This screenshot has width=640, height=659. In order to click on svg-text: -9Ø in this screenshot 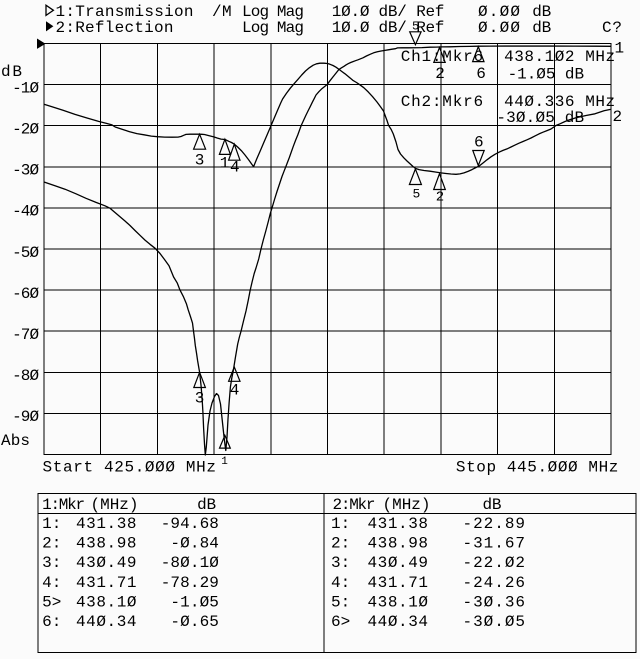, I will do `click(25, 417)`.